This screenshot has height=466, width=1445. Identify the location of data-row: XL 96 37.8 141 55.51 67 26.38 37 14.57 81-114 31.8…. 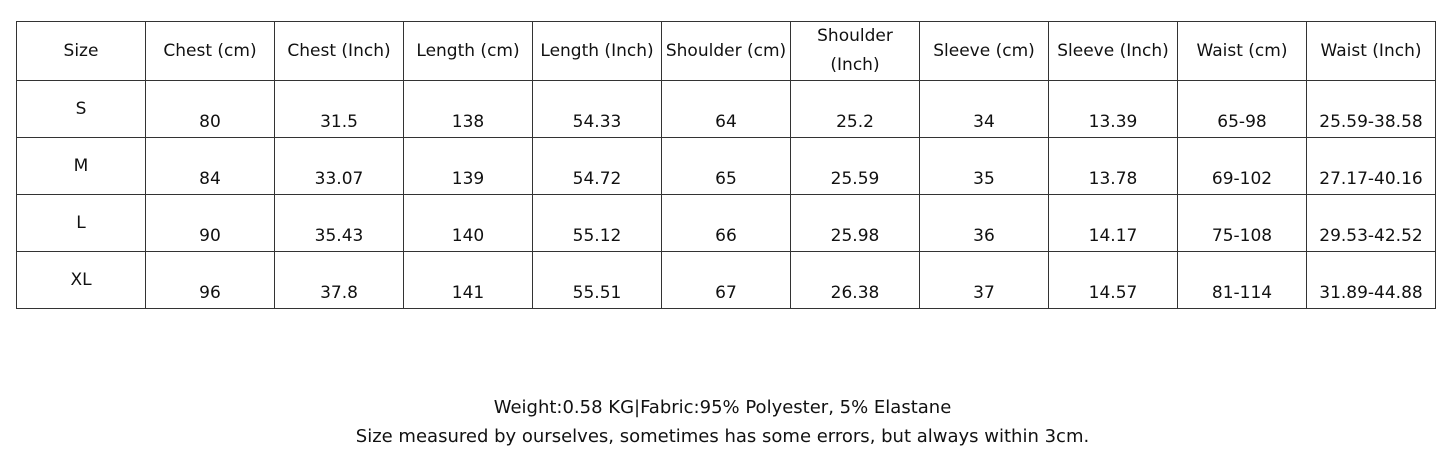
(726, 280).